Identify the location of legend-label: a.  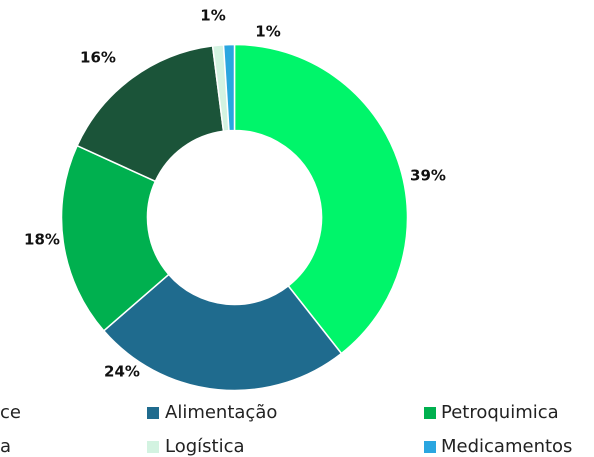
(5, 446).